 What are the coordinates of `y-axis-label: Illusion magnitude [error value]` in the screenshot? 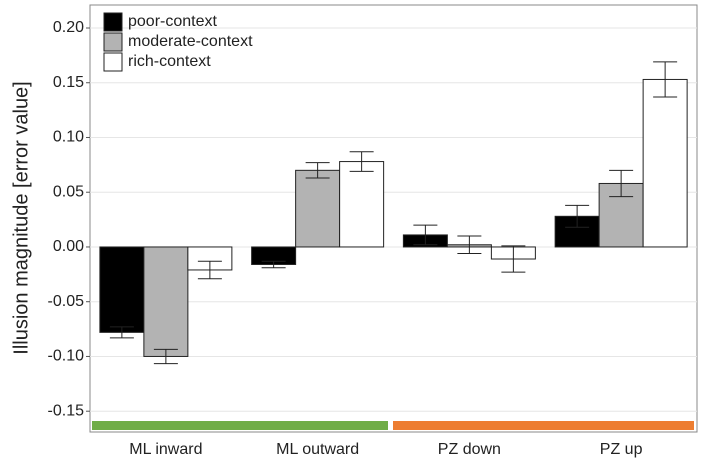 It's located at (21, 217).